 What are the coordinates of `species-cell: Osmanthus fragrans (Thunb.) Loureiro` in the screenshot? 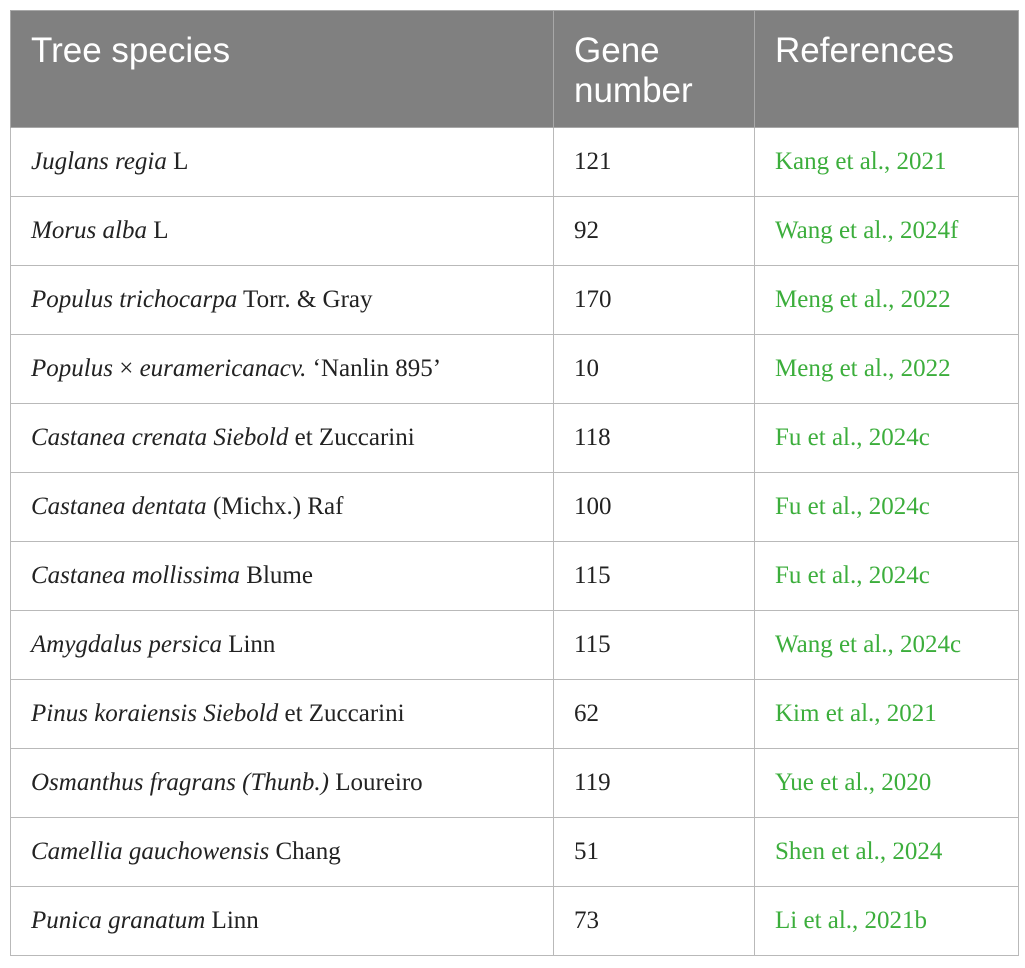 It's located at (282, 783).